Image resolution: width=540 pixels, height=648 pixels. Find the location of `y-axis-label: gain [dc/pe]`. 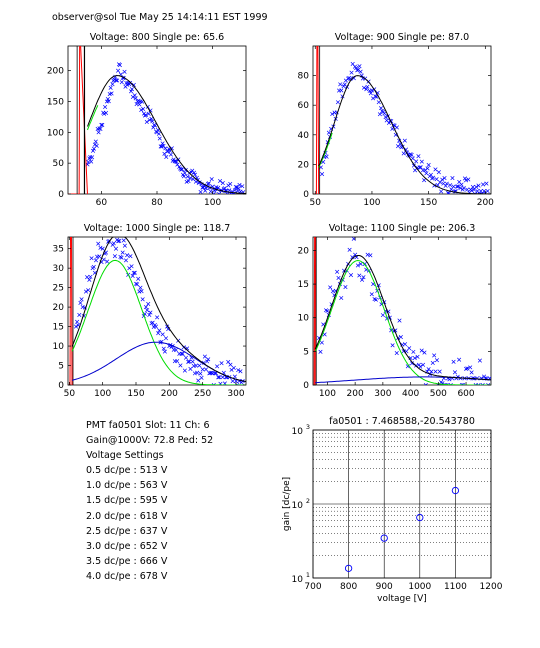

y-axis-label: gain [dc/pe] is located at coordinates (287, 504).